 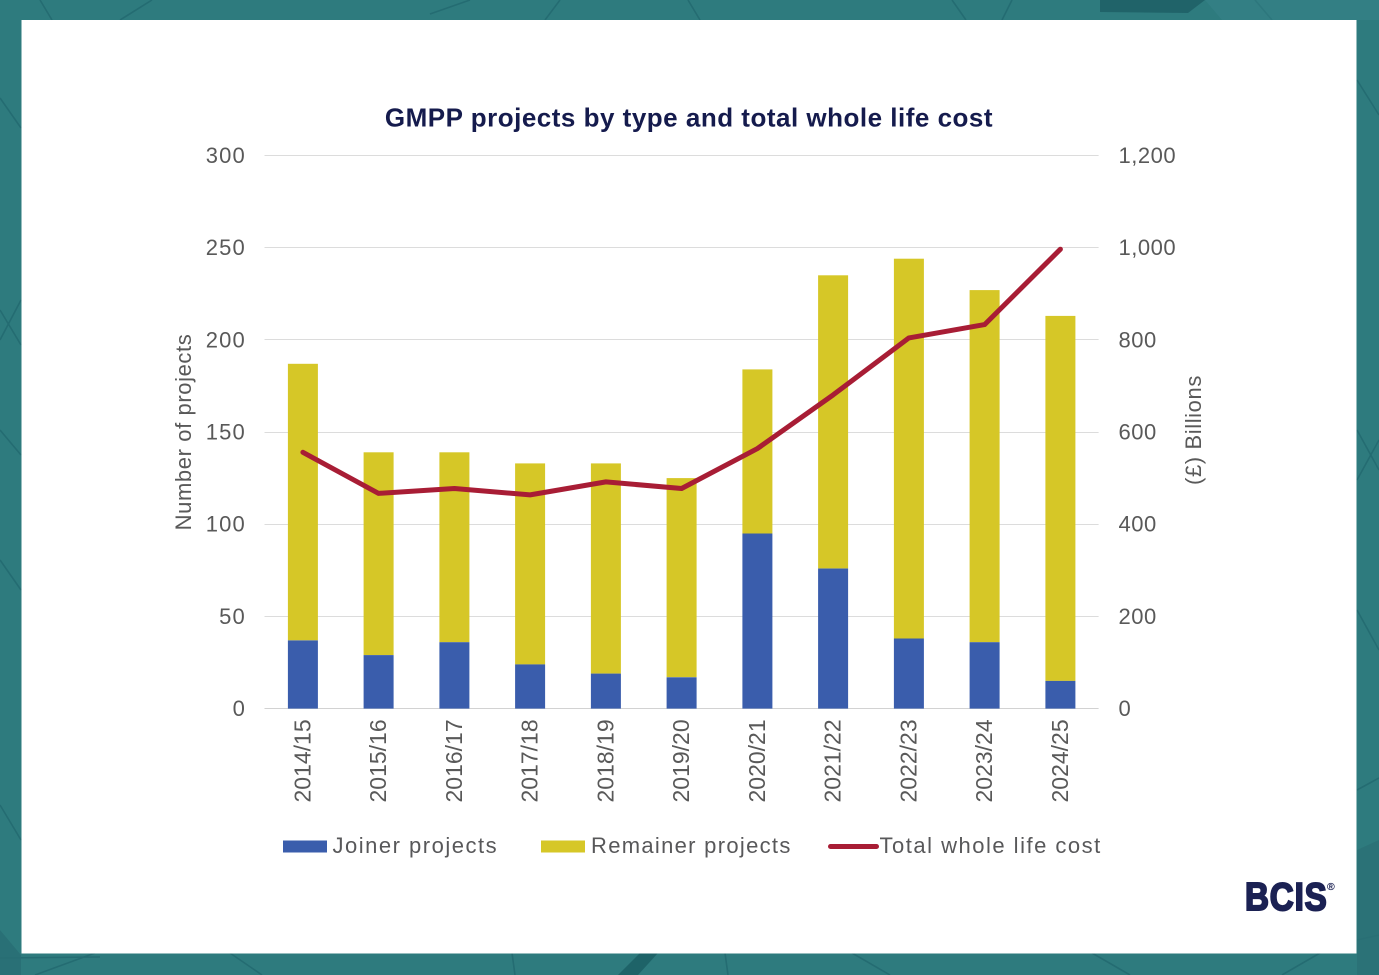 I want to click on svg-text: 2020/21, so click(x=757, y=760).